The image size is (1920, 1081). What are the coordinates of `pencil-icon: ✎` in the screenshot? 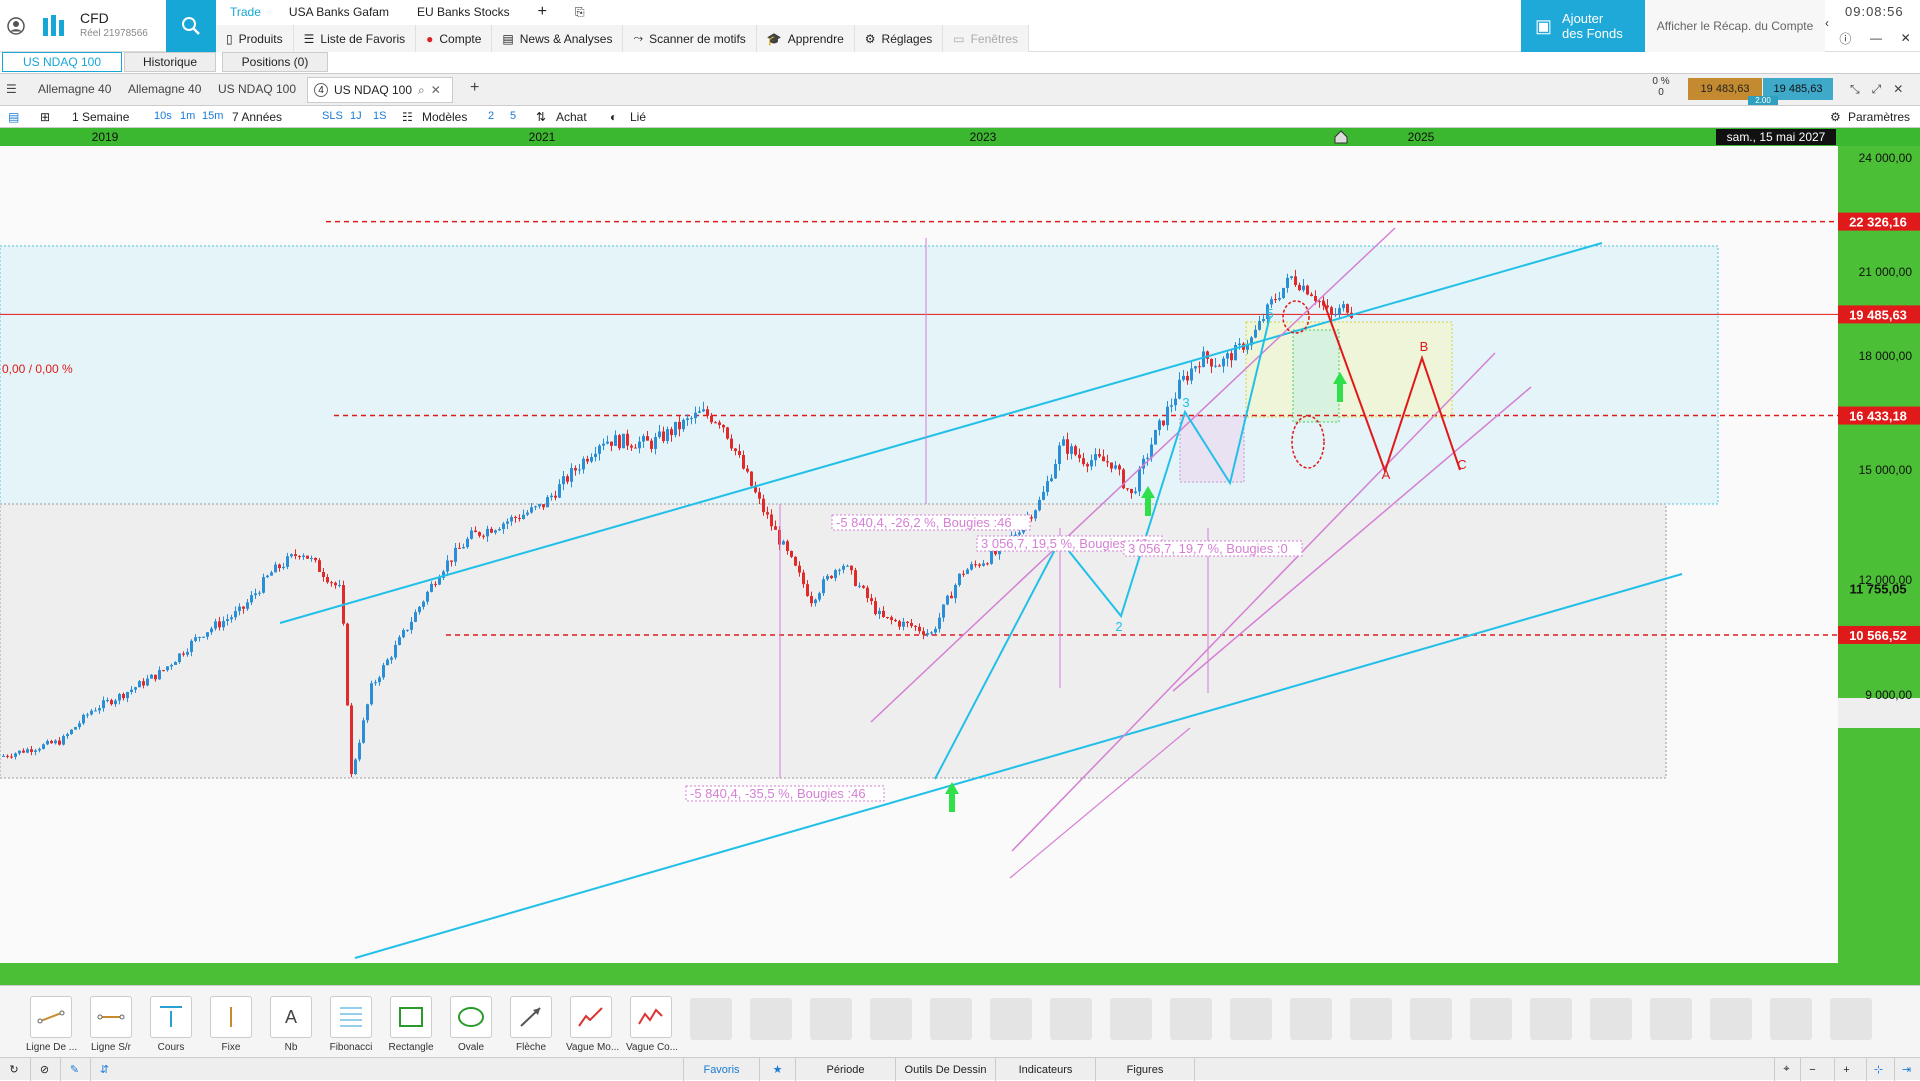 It's located at (74, 1069).